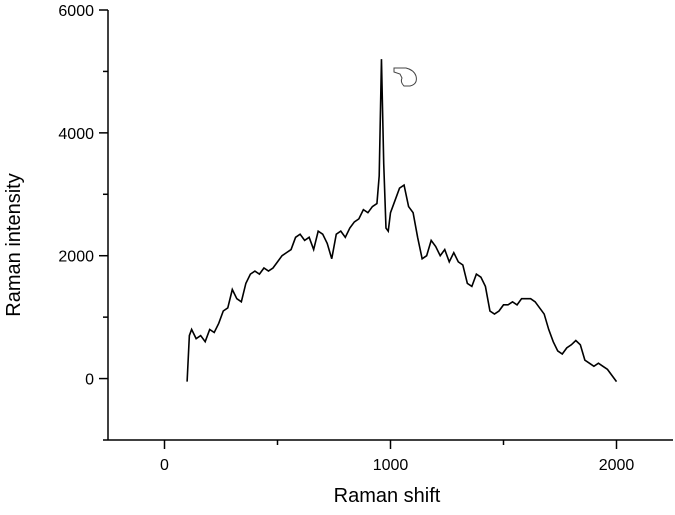  I want to click on pointer-icon, so click(405, 77).